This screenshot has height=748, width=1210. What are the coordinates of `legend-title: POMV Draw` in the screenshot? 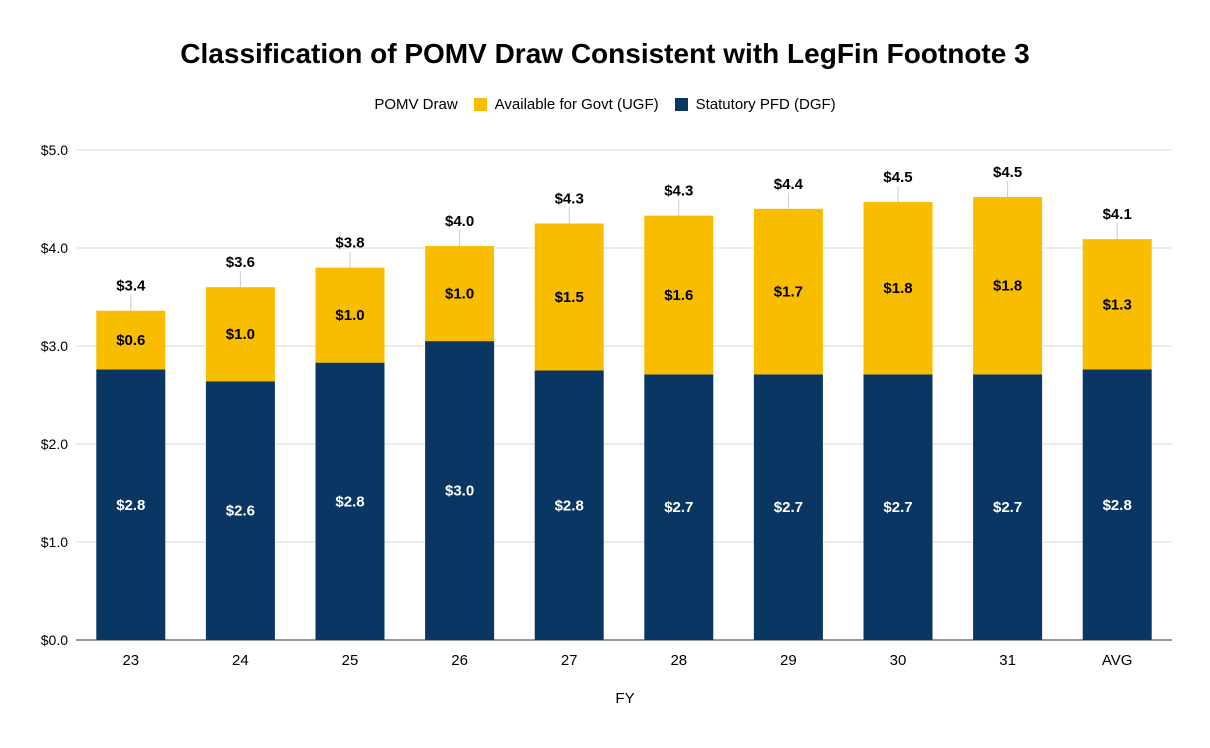 It's located at (415, 104).